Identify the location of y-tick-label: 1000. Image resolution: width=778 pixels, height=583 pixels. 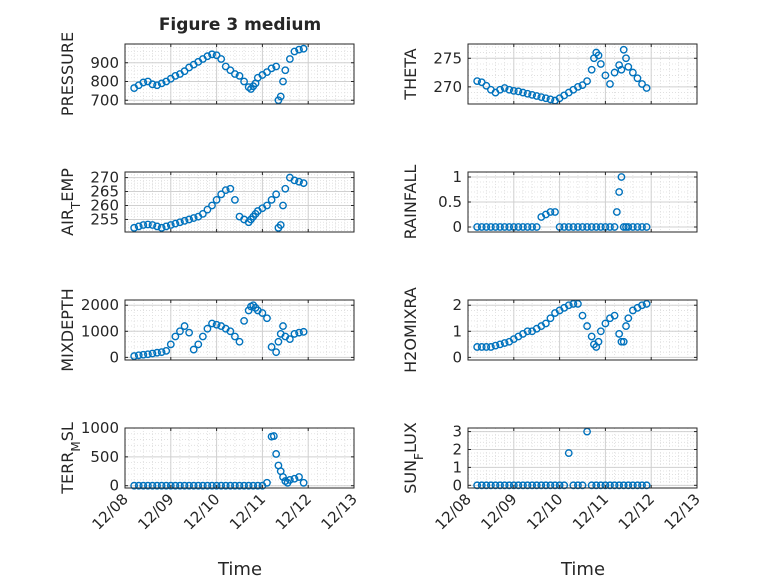
(100, 428).